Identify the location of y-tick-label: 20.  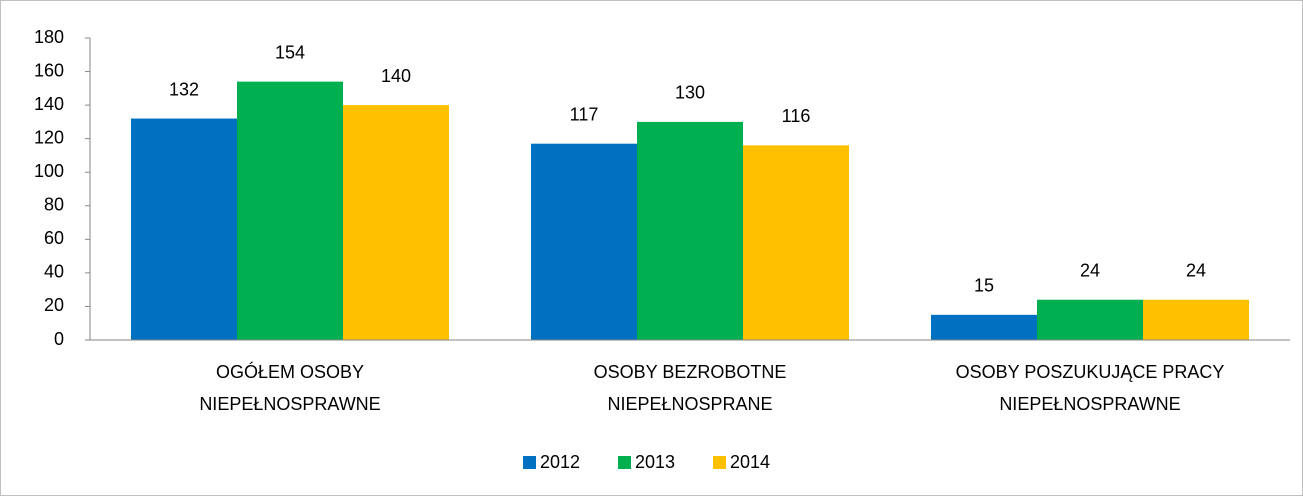
(54, 305).